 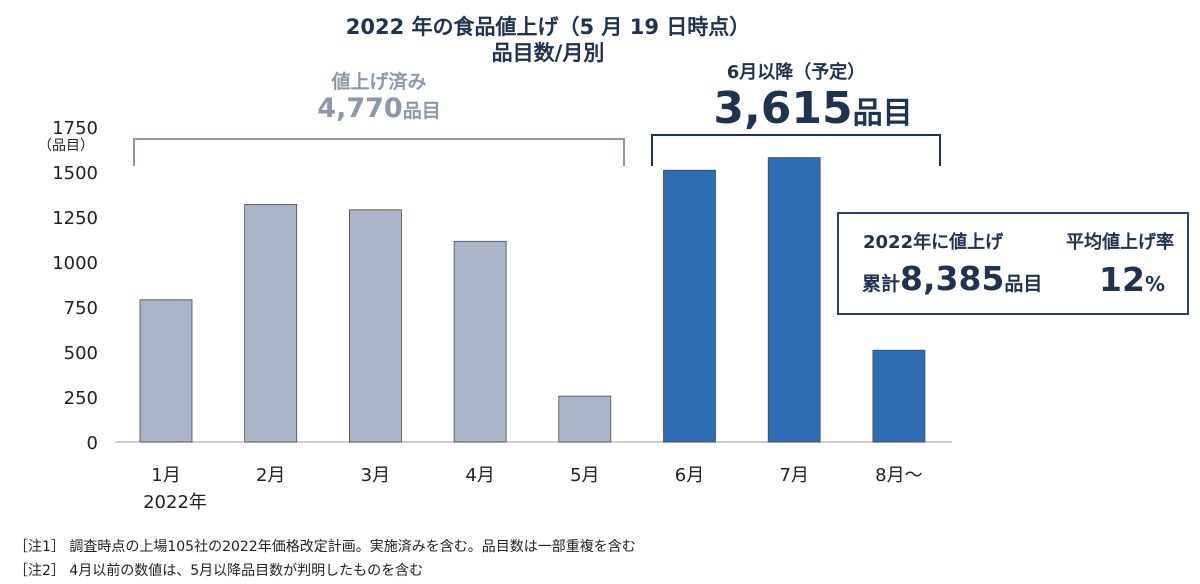 I want to click on done-bracket, so click(x=379, y=152).